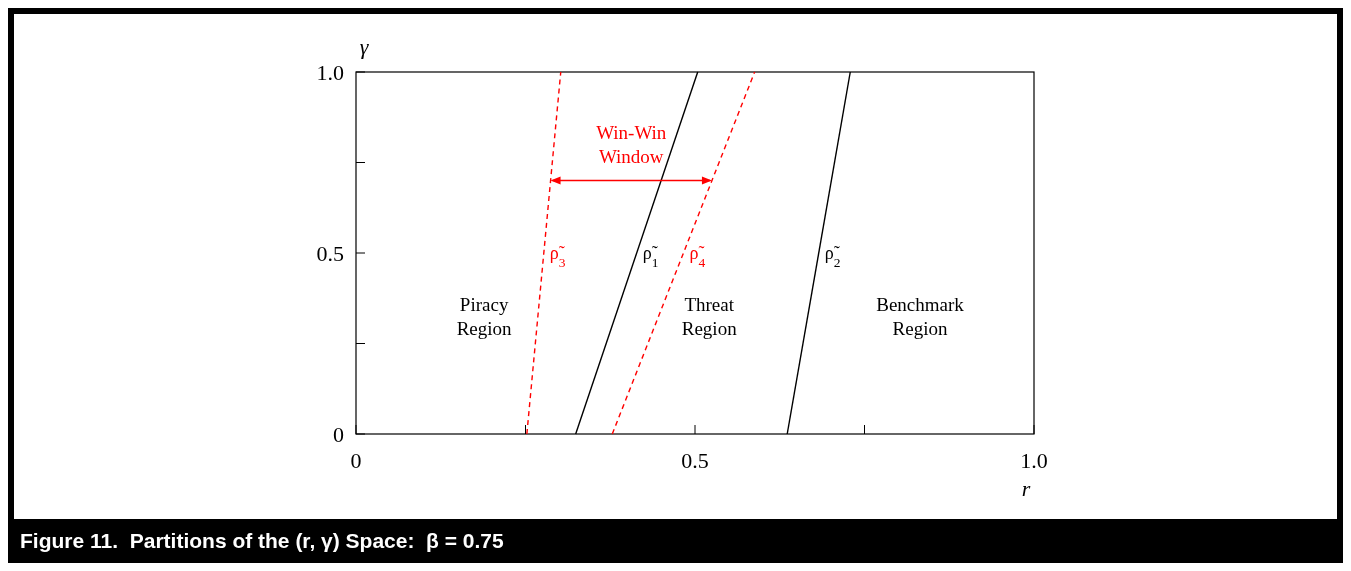 The width and height of the screenshot is (1351, 571). I want to click on x-tick-label: 0, so click(356, 460).